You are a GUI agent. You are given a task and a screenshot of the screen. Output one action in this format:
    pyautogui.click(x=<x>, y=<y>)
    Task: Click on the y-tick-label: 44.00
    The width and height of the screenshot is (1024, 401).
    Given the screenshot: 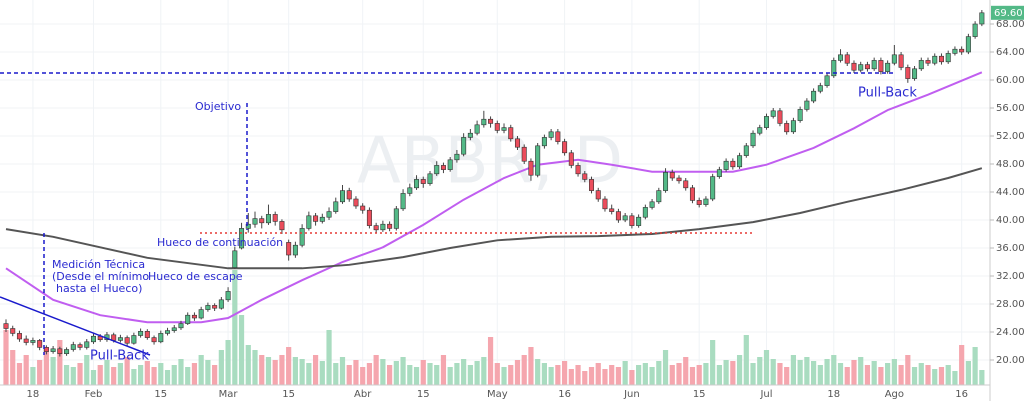 What is the action you would take?
    pyautogui.click(x=1010, y=192)
    